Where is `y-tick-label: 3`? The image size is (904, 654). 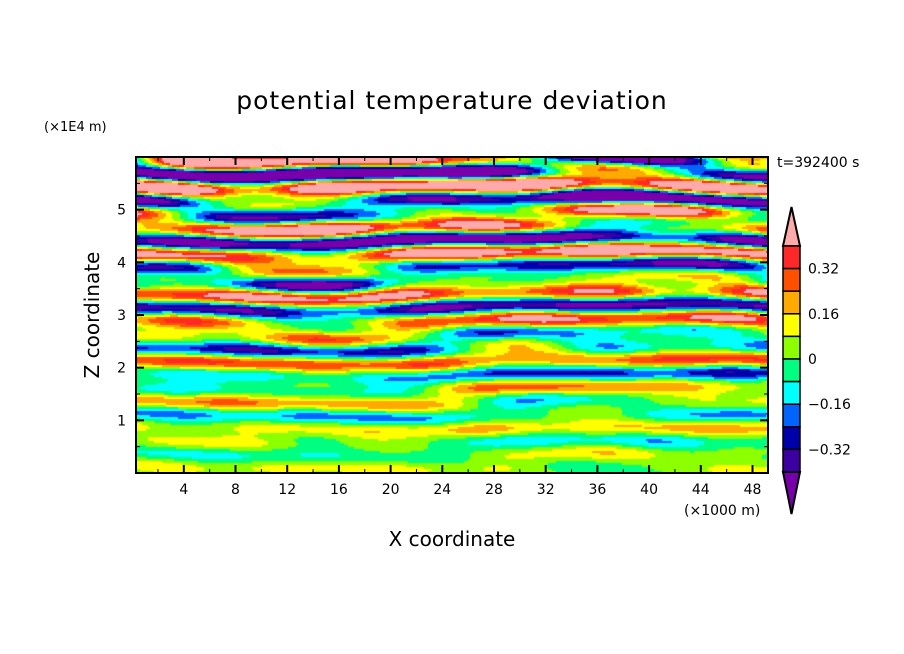
y-tick-label: 3 is located at coordinates (121, 316).